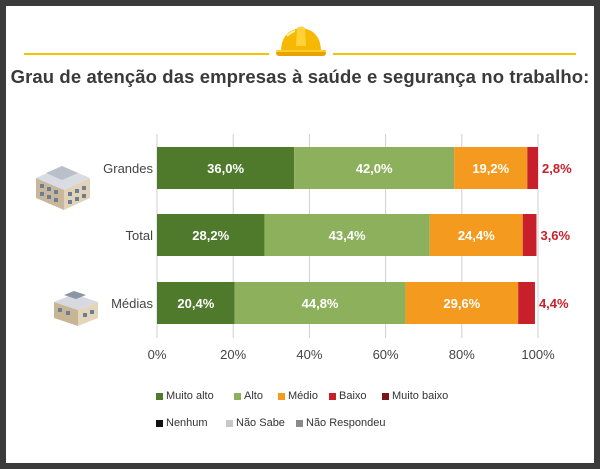 This screenshot has height=469, width=600. I want to click on legend-nao-respondeu: Não Respondeu, so click(341, 423).